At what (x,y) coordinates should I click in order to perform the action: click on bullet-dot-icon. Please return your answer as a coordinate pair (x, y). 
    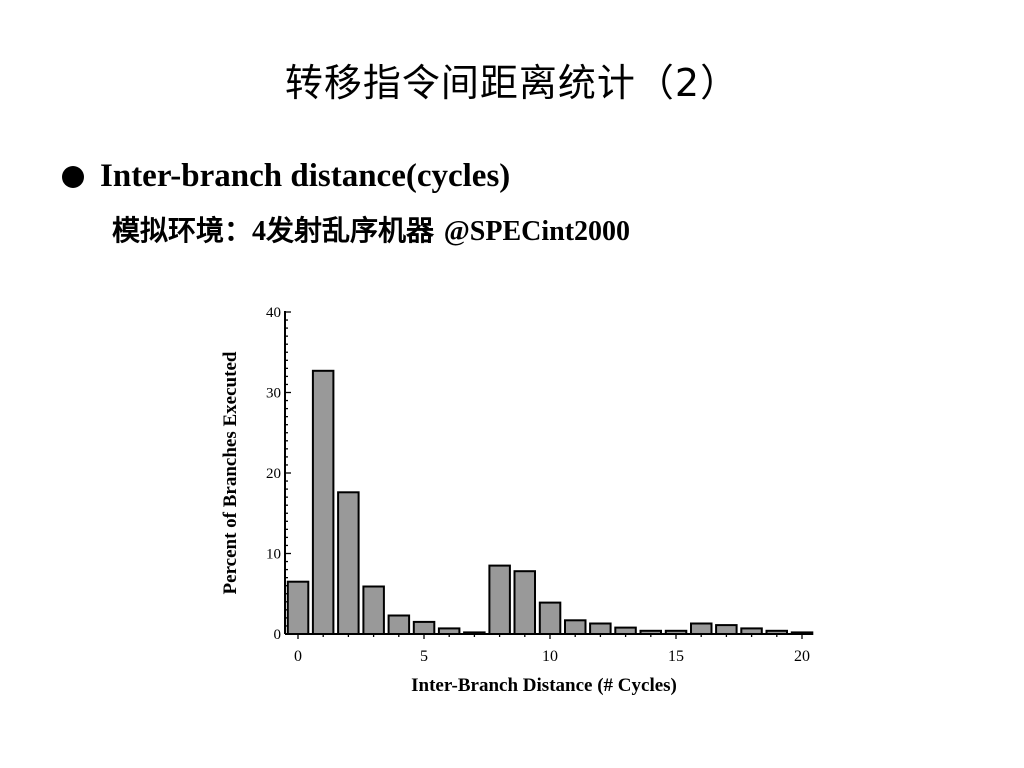
    Looking at the image, I should click on (73, 176).